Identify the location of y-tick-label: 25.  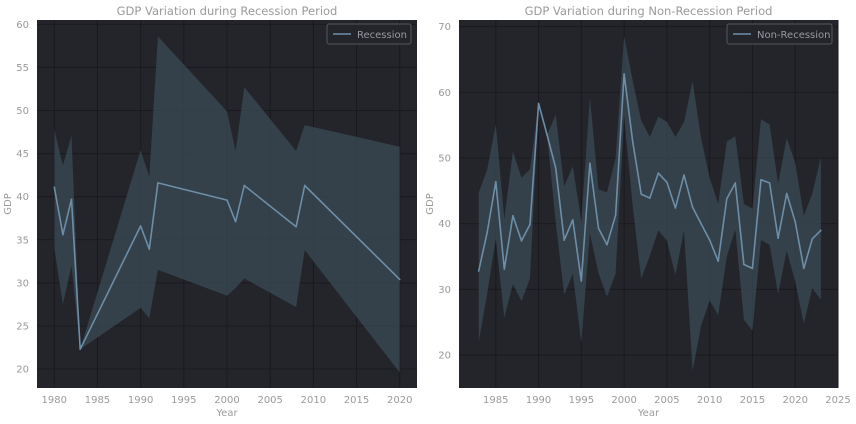
(22, 326).